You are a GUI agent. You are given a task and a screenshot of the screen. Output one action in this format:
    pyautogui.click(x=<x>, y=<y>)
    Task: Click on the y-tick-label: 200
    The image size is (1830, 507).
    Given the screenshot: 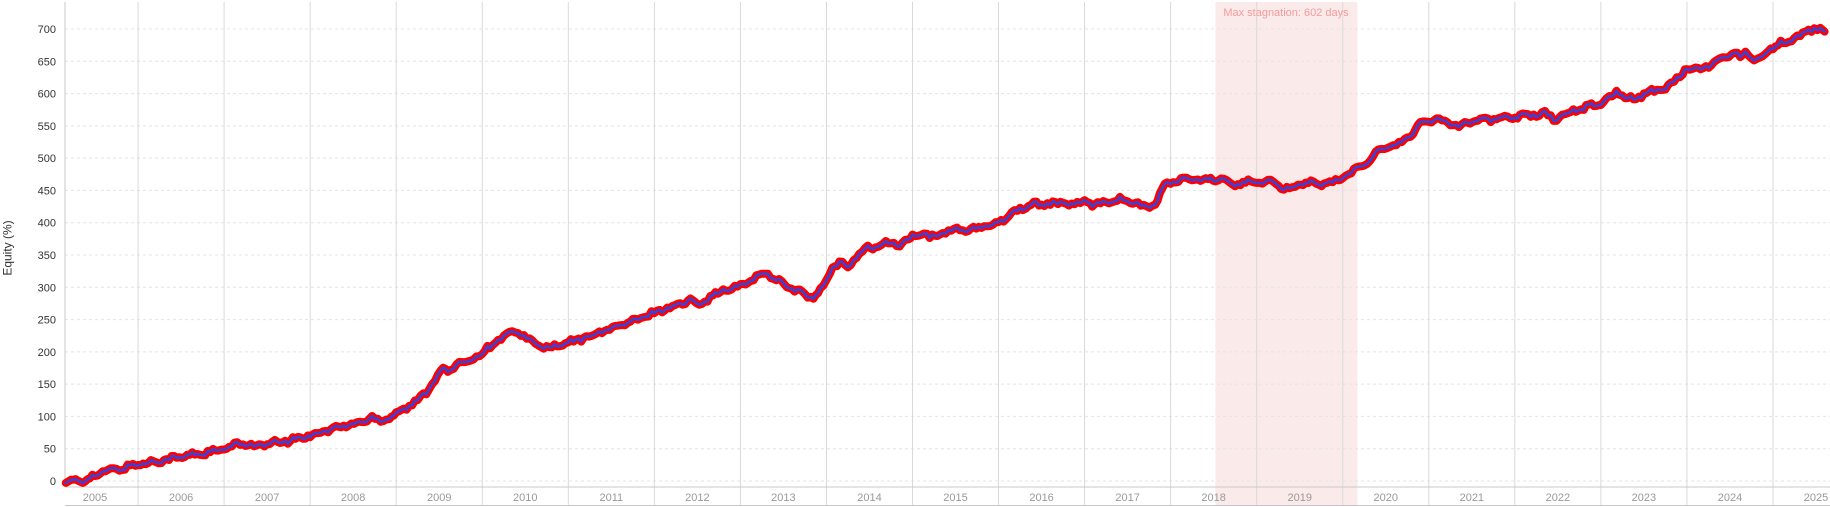 What is the action you would take?
    pyautogui.click(x=47, y=353)
    